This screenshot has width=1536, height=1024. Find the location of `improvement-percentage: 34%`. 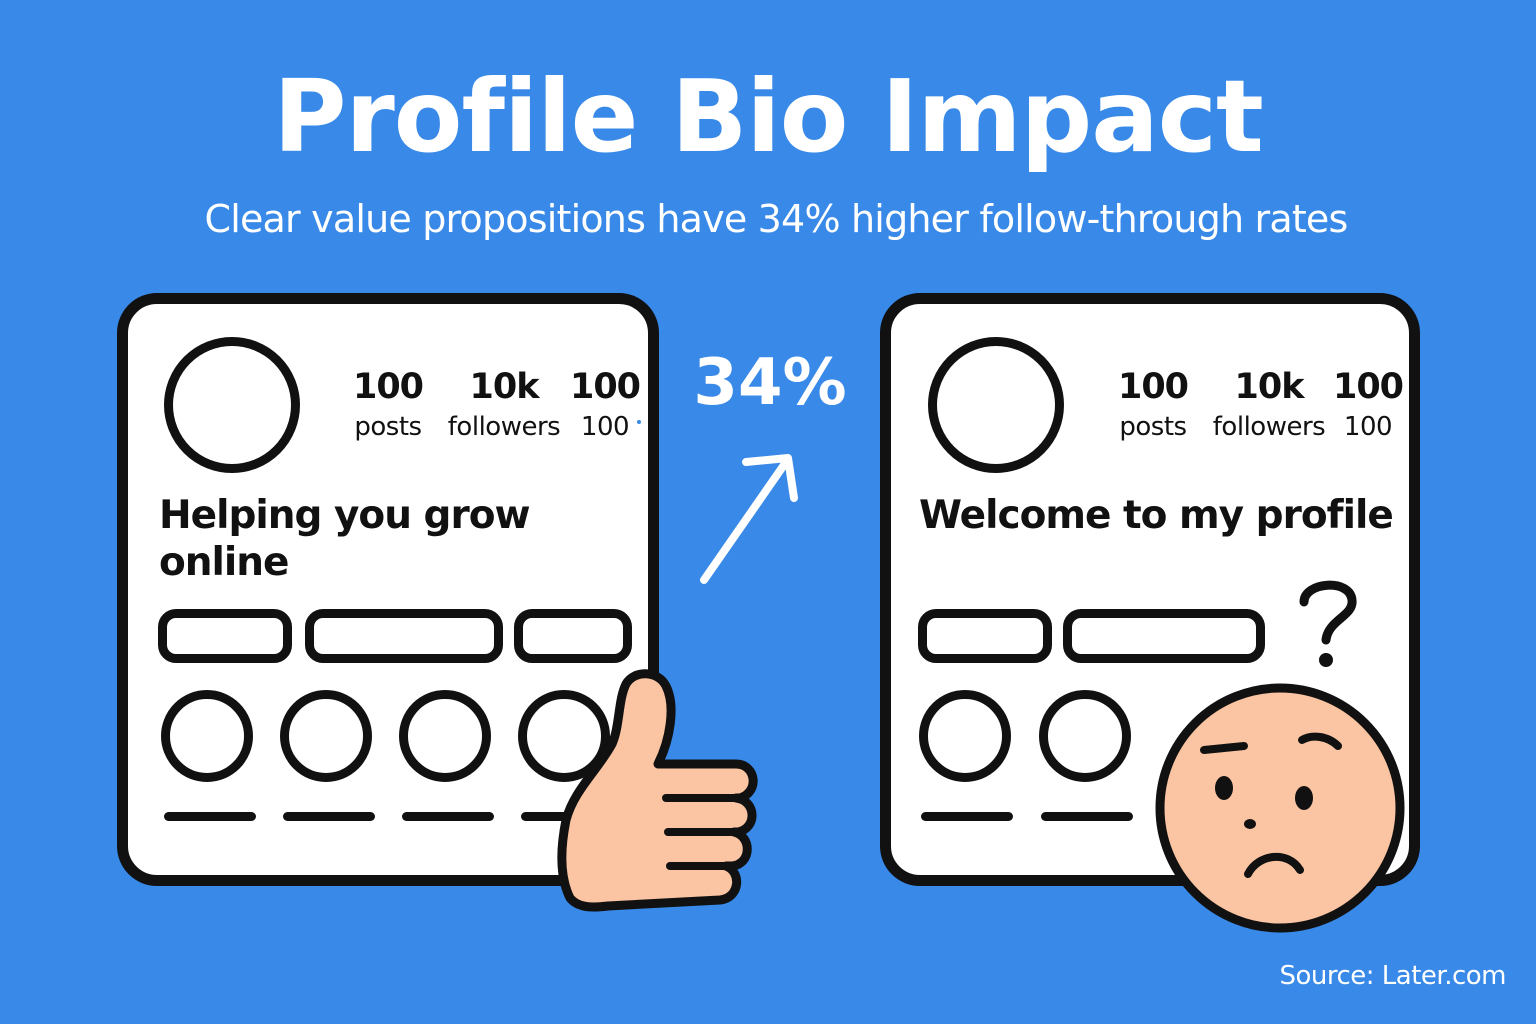

improvement-percentage: 34% is located at coordinates (770, 383).